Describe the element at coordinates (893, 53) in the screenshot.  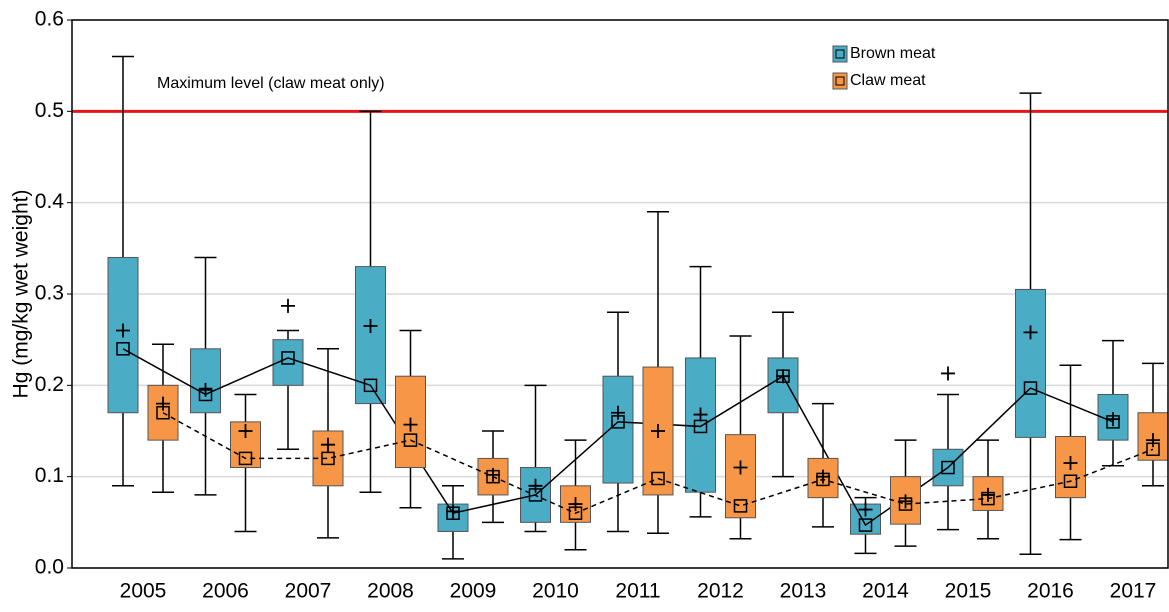
I see `legend-label: Brown meat` at that location.